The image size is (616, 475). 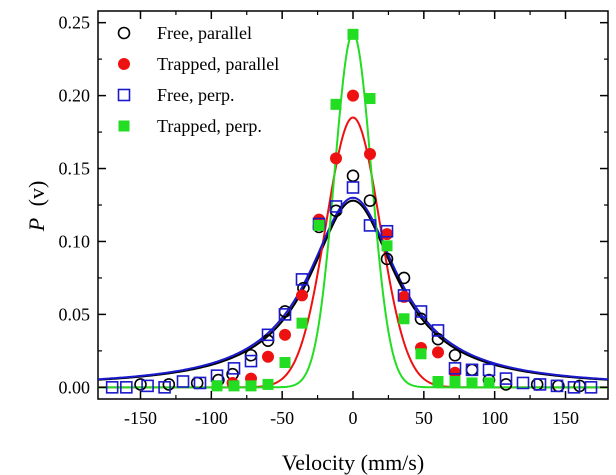 What do you see at coordinates (494, 418) in the screenshot?
I see `x-tick-label: 100` at bounding box center [494, 418].